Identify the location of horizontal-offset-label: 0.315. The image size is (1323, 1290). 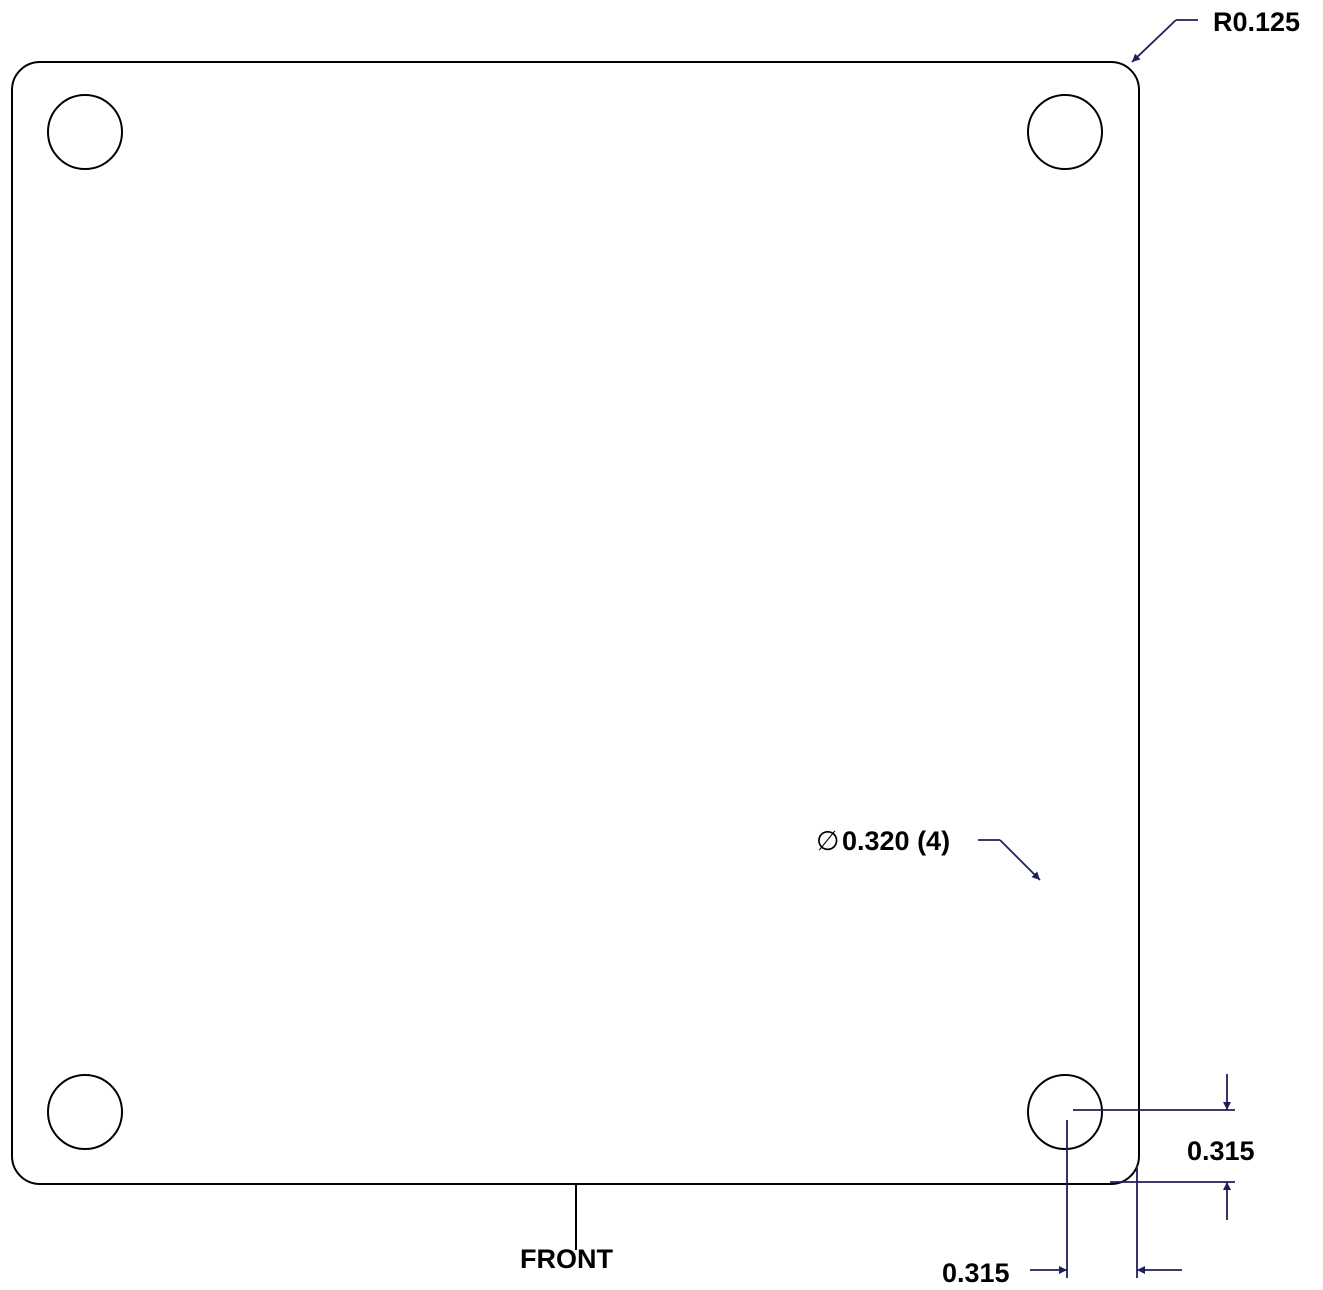
(976, 1273).